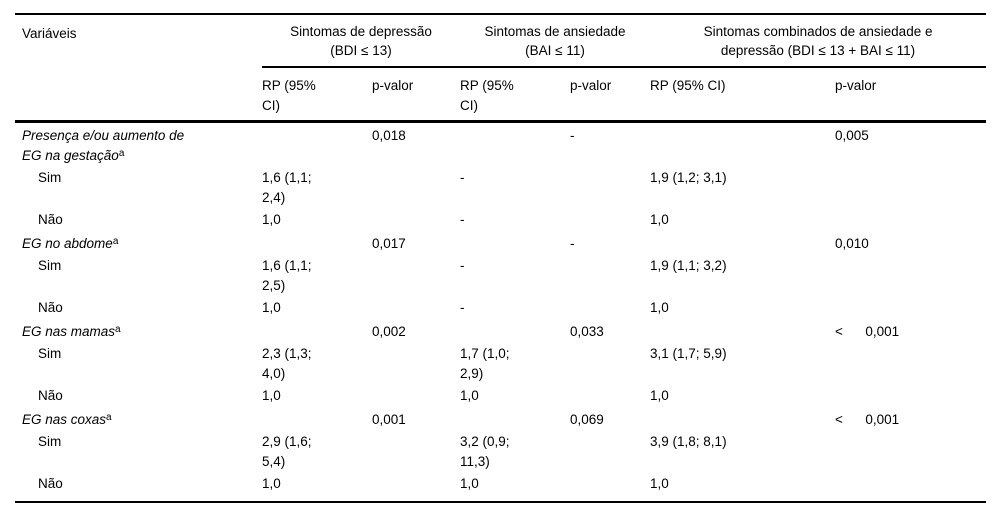 This screenshot has height=526, width=1000. What do you see at coordinates (485, 451) in the screenshot?
I see `cell-rp-anxiety: 3,2 (0,9; 11,3)` at bounding box center [485, 451].